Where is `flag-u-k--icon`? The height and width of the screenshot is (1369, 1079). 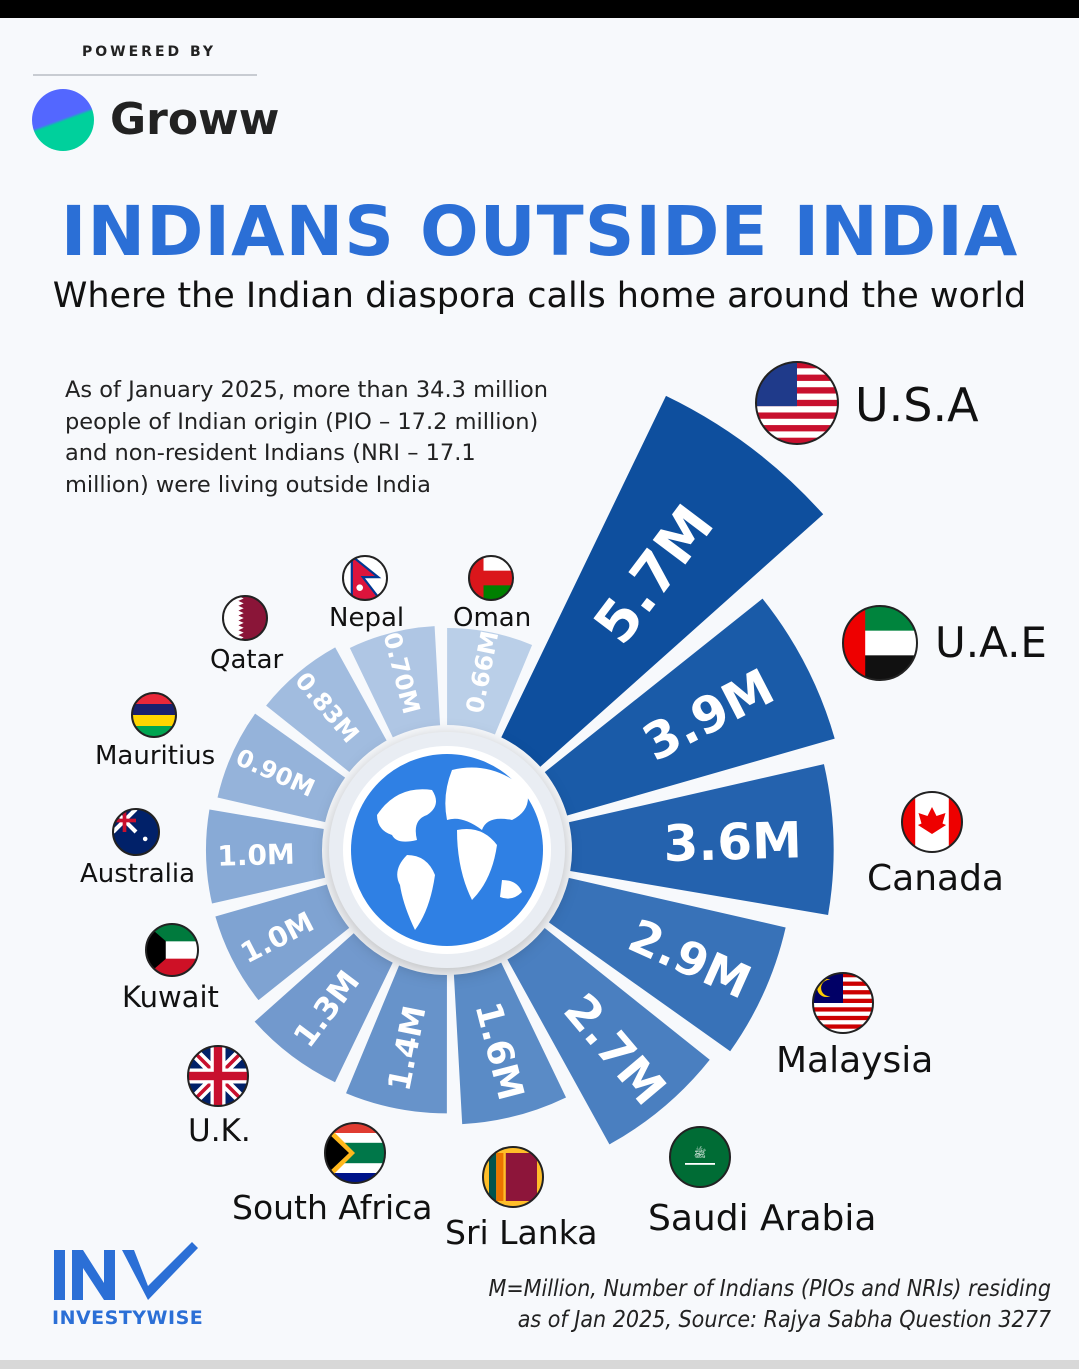
flag-u-k--icon is located at coordinates (218, 1076).